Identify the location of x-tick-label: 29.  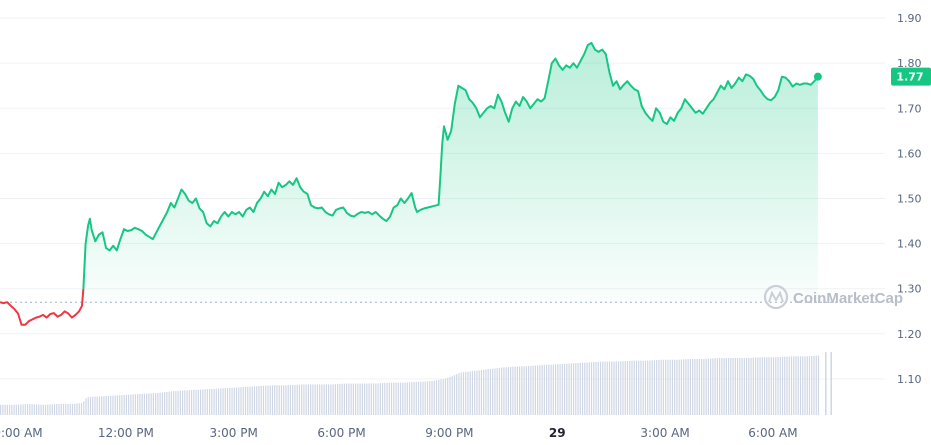
(557, 433).